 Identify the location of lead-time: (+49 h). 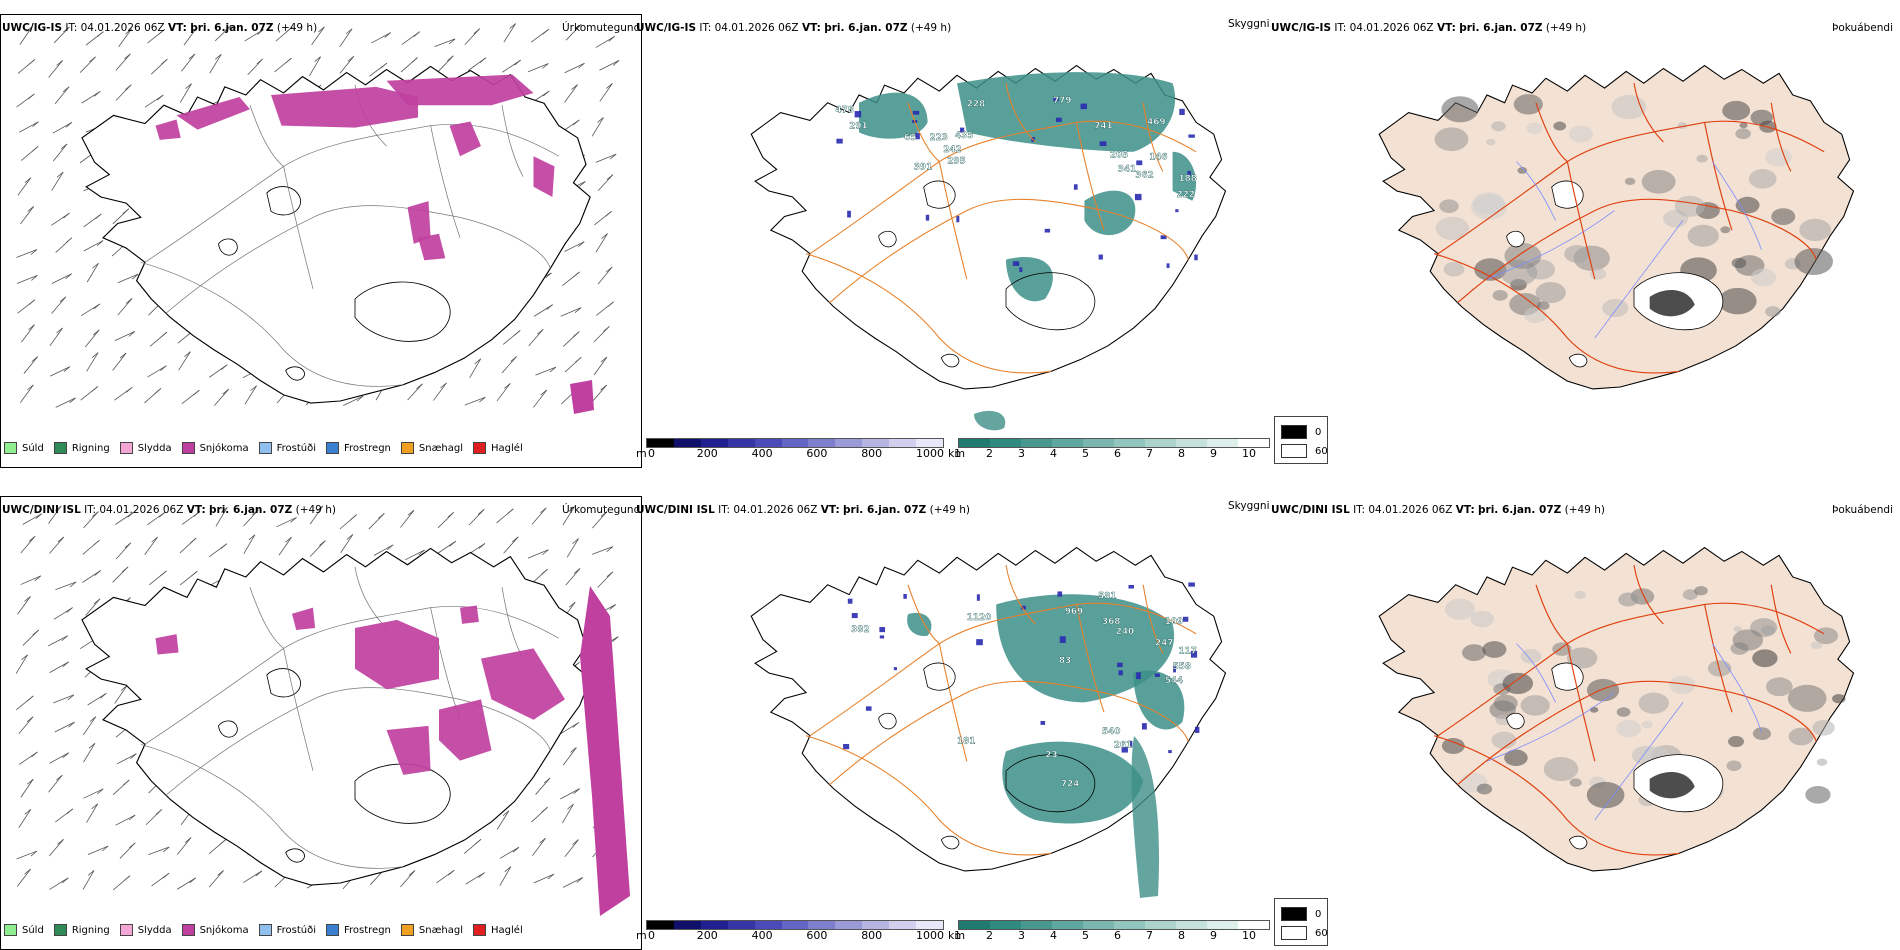
(1566, 28).